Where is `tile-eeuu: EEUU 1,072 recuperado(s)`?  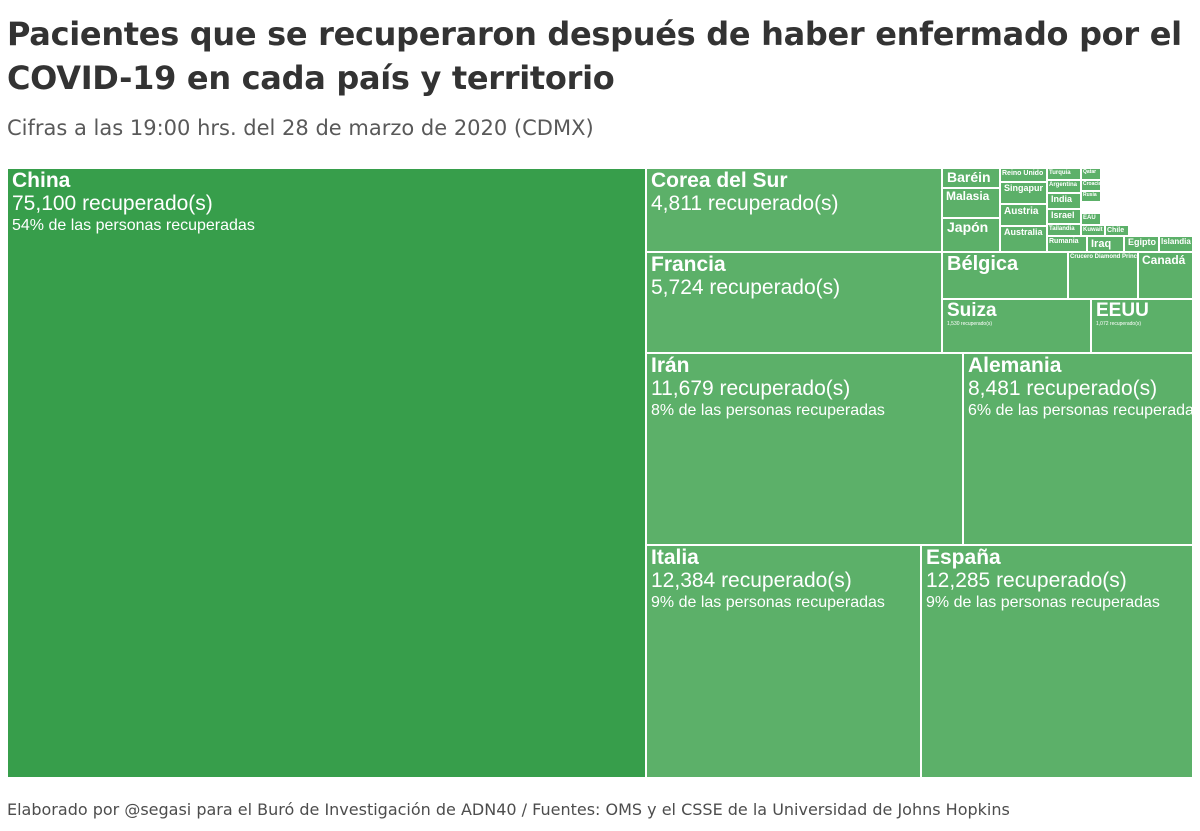
tile-eeuu: EEUU 1,072 recuperado(s) is located at coordinates (1142, 326).